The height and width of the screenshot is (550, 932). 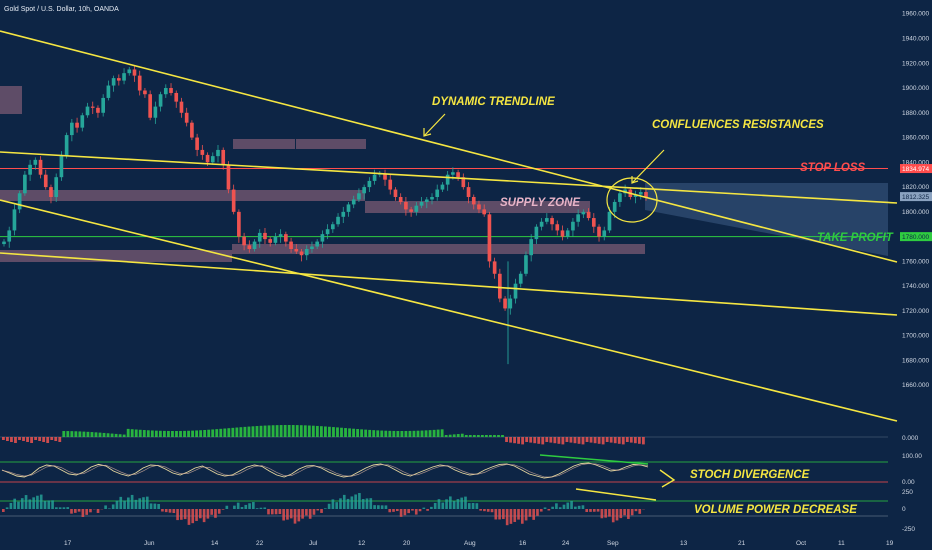 I want to click on price-tick-label: 1820.000, so click(x=915, y=187).